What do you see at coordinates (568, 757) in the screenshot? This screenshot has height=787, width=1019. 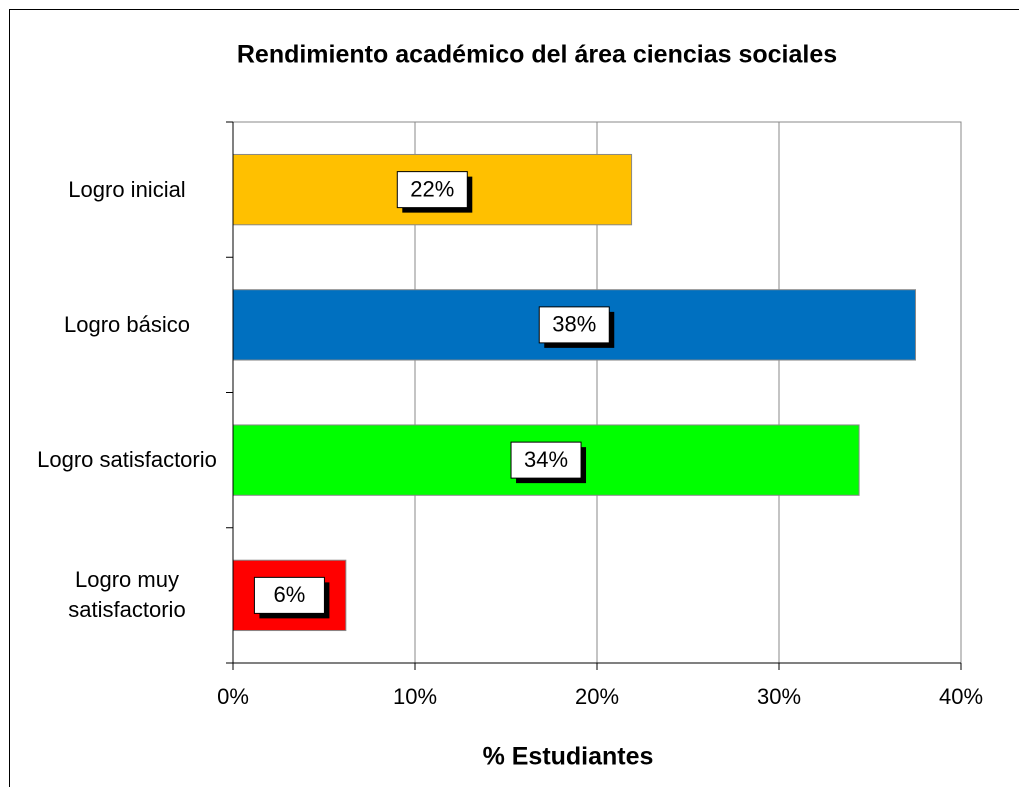 I see `x-axis-label: % Estudiantes` at bounding box center [568, 757].